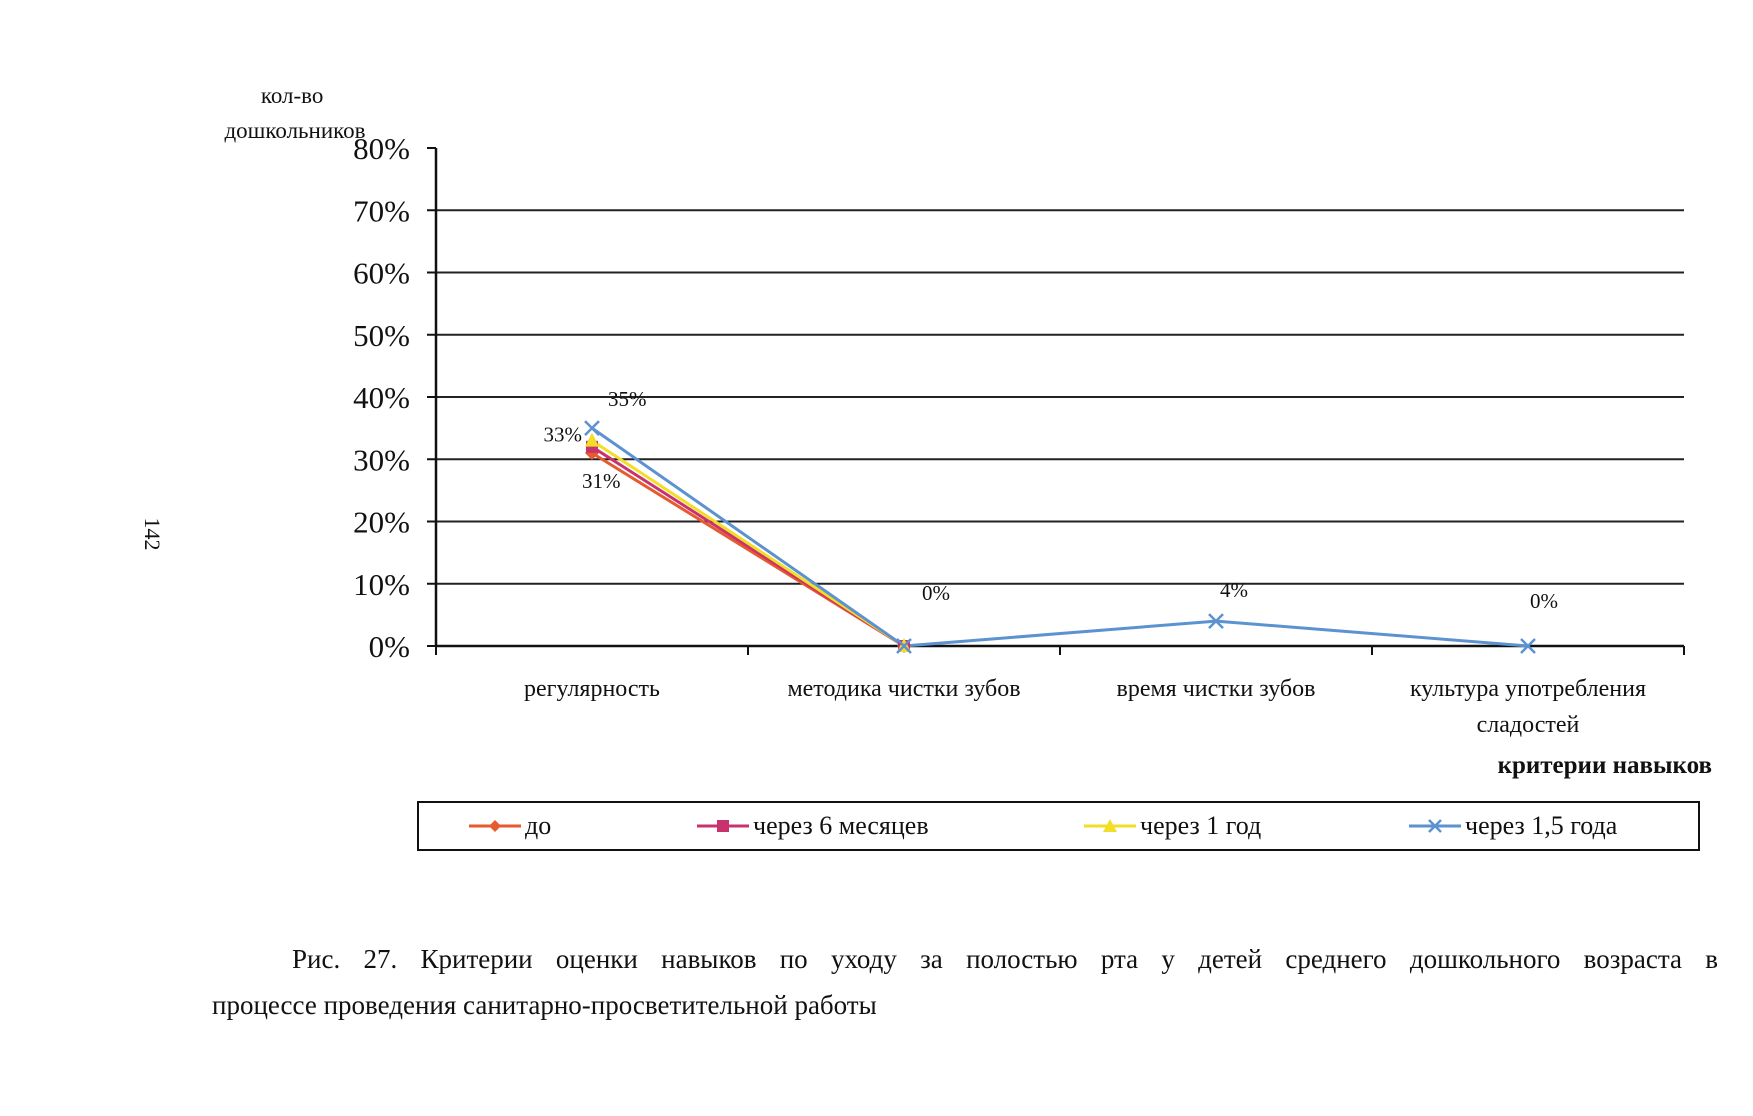  I want to click on series-markers, so click(1060, 537).